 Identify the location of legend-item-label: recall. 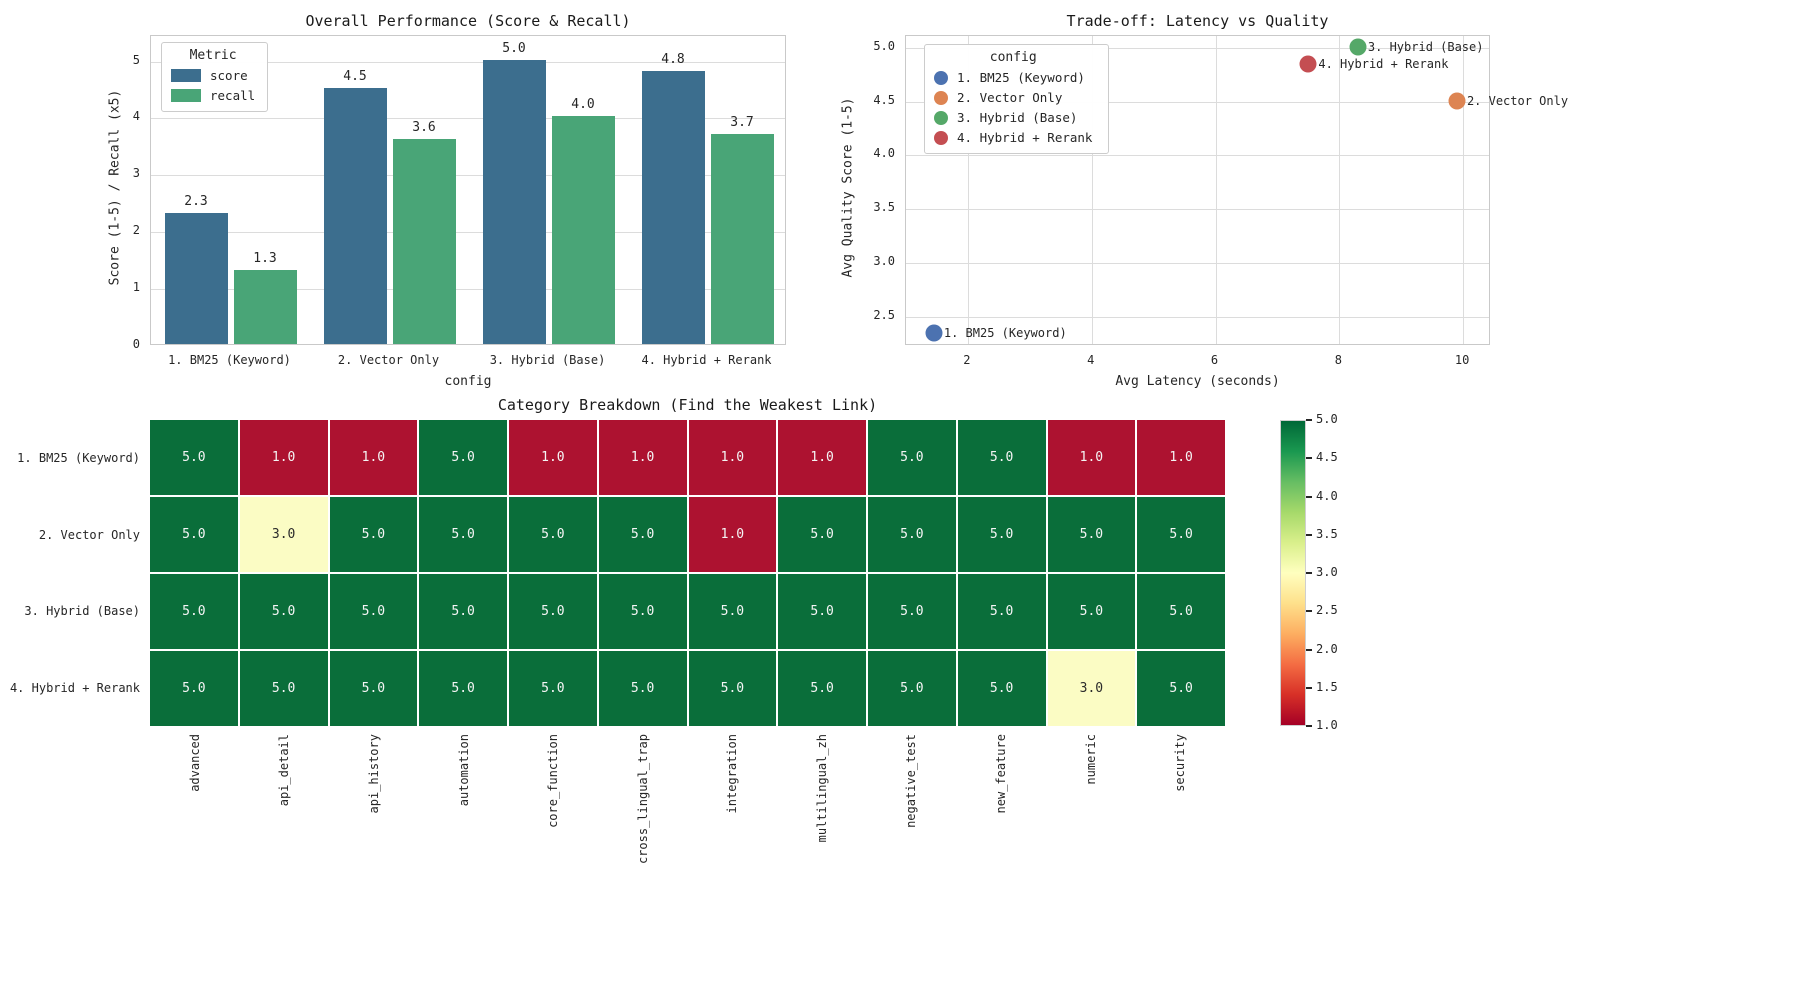
(233, 95).